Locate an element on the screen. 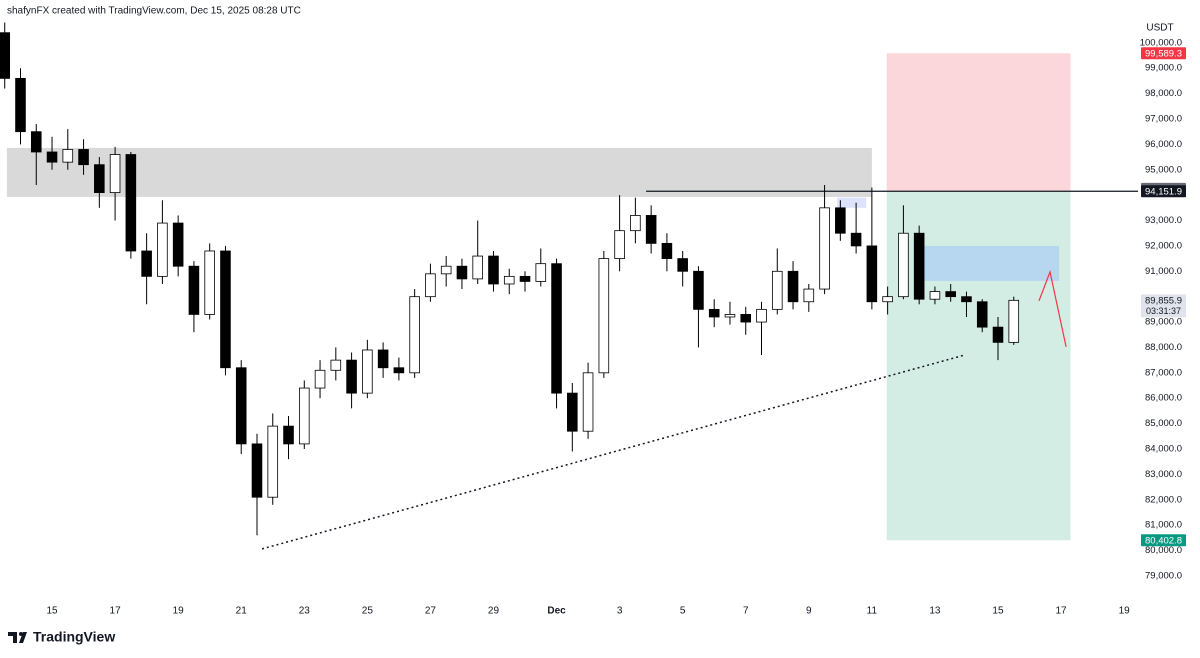  y-tick-label: 82,000.0 is located at coordinates (1163, 499).